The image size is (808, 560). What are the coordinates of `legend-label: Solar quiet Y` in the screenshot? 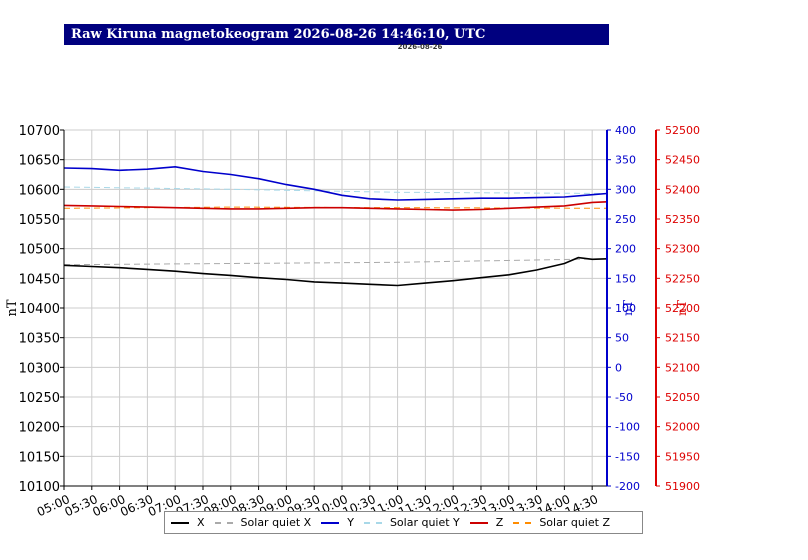 It's located at (424, 522).